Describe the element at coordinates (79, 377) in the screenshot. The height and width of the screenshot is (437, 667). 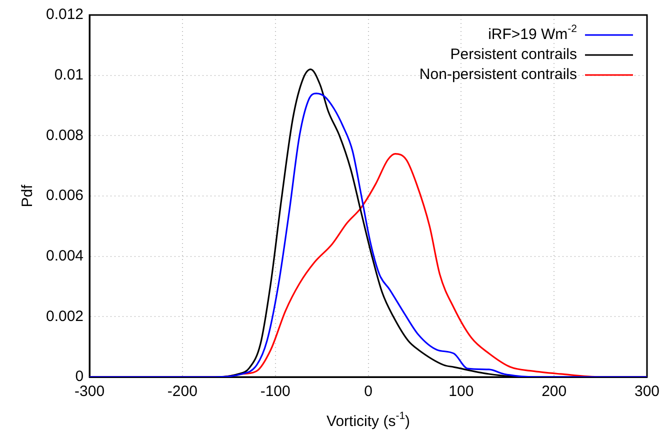
I see `y-tick-label: 0` at that location.